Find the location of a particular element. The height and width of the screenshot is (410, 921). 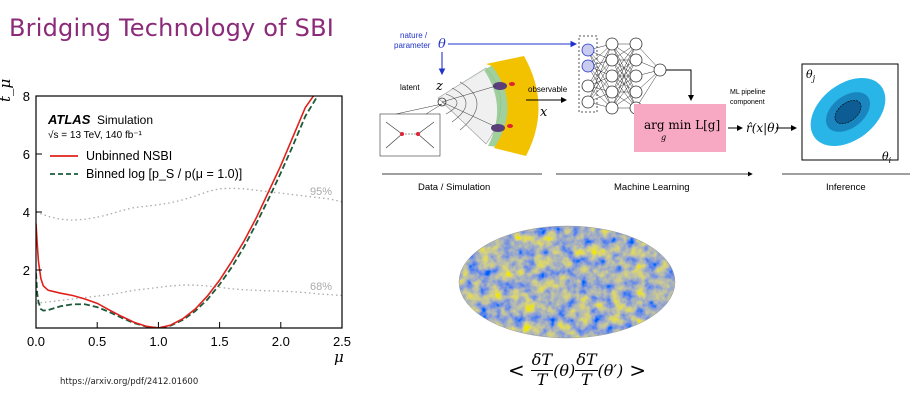

fraction-1: δT T is located at coordinates (542, 369).